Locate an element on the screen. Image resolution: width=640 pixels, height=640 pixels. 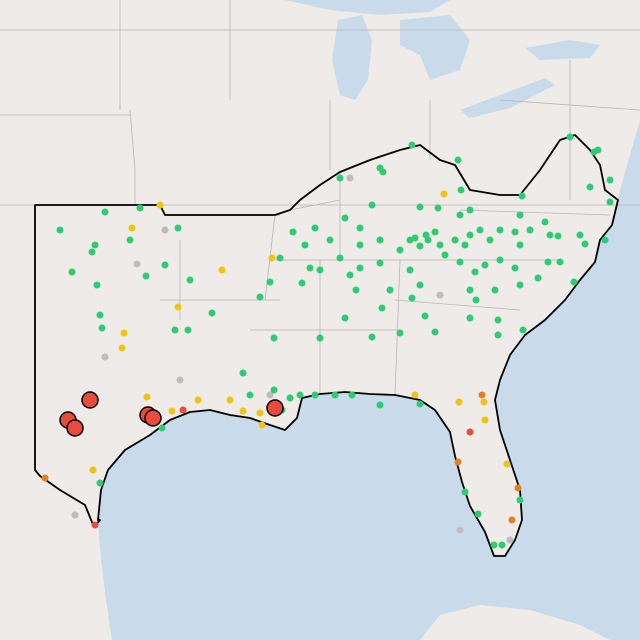
lake-huron is located at coordinates (435, 47).